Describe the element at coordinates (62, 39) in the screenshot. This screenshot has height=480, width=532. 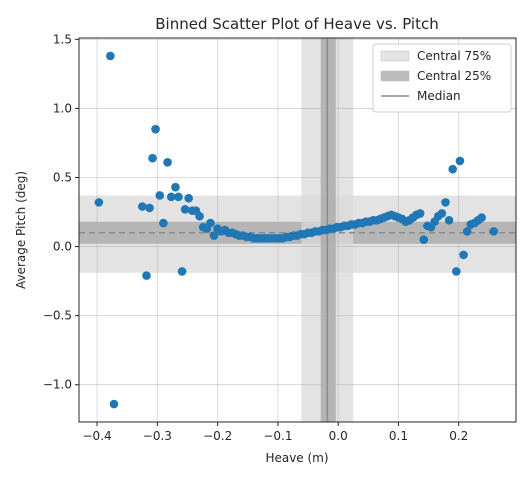
I see `y-tick-label: 1.5` at that location.